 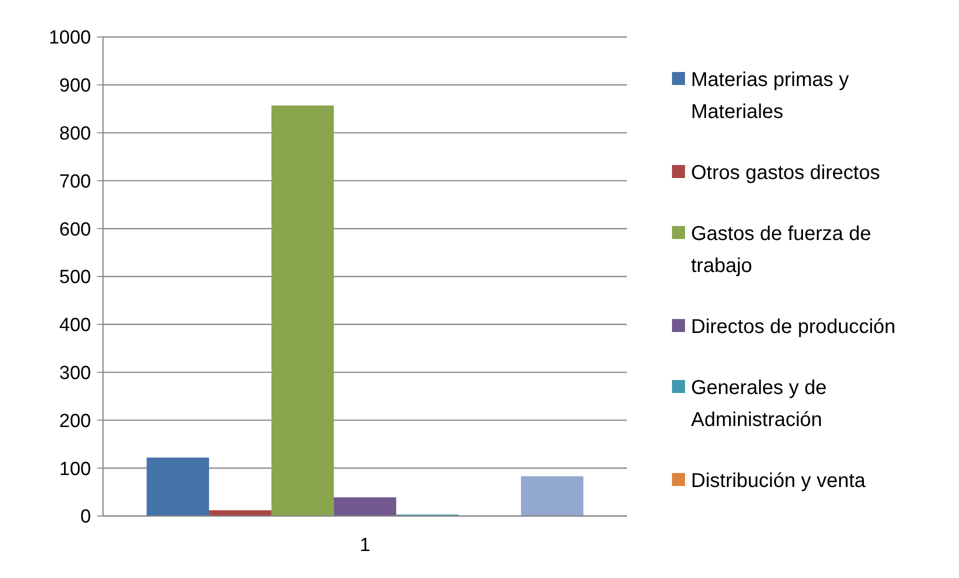 I want to click on y-tick-label: 200, so click(x=75, y=421).